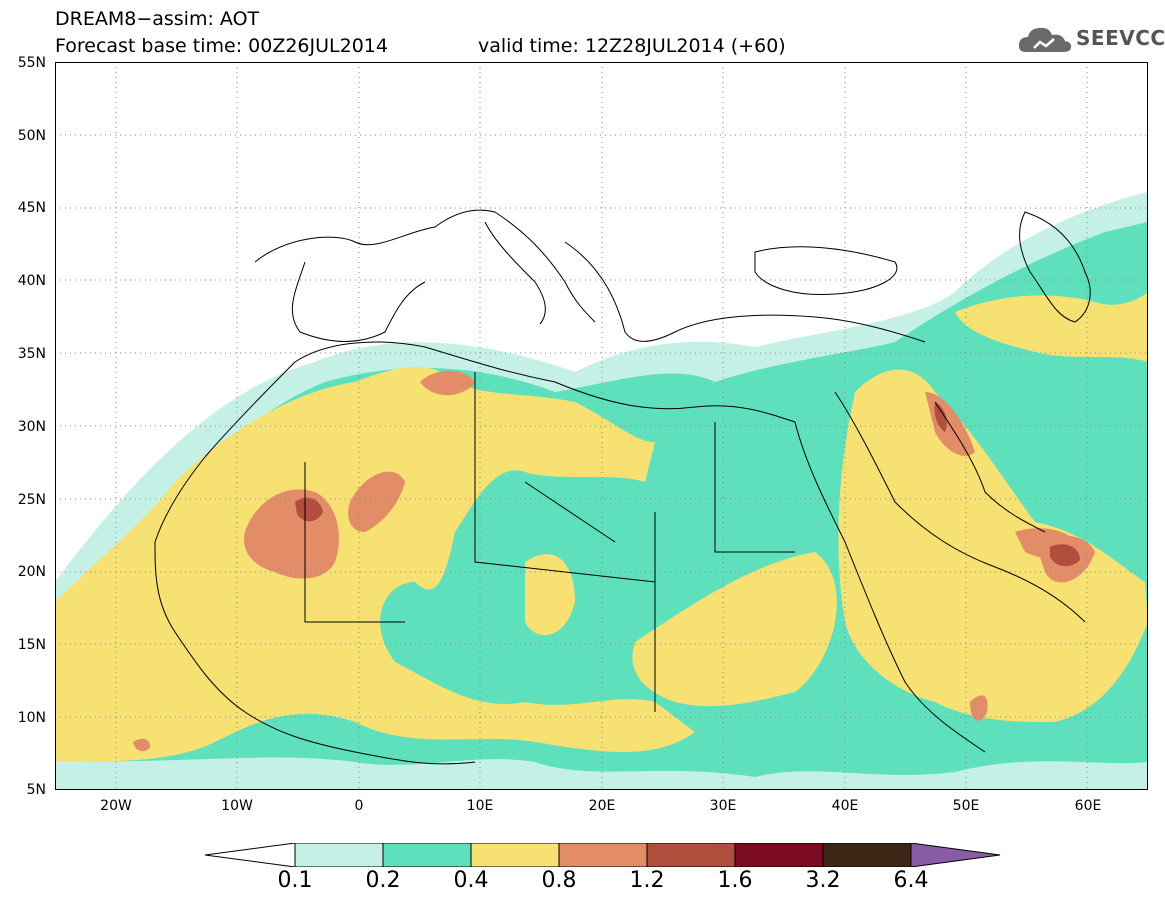  What do you see at coordinates (602, 806) in the screenshot?
I see `lon-label-20e: 20E` at bounding box center [602, 806].